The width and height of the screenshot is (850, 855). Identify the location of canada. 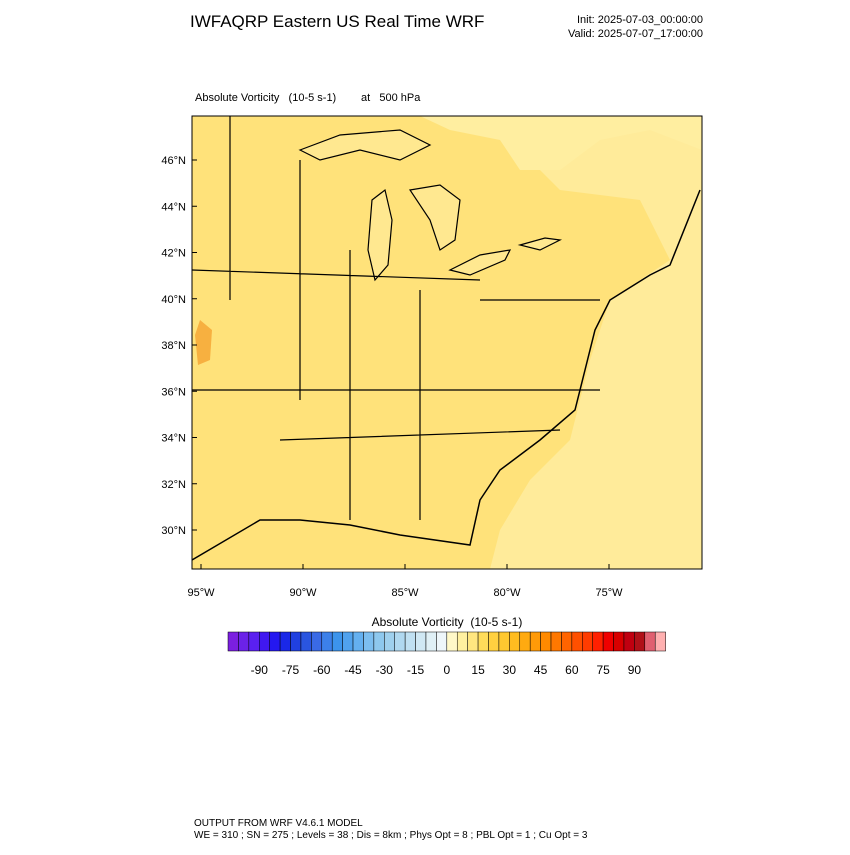
(561, 143).